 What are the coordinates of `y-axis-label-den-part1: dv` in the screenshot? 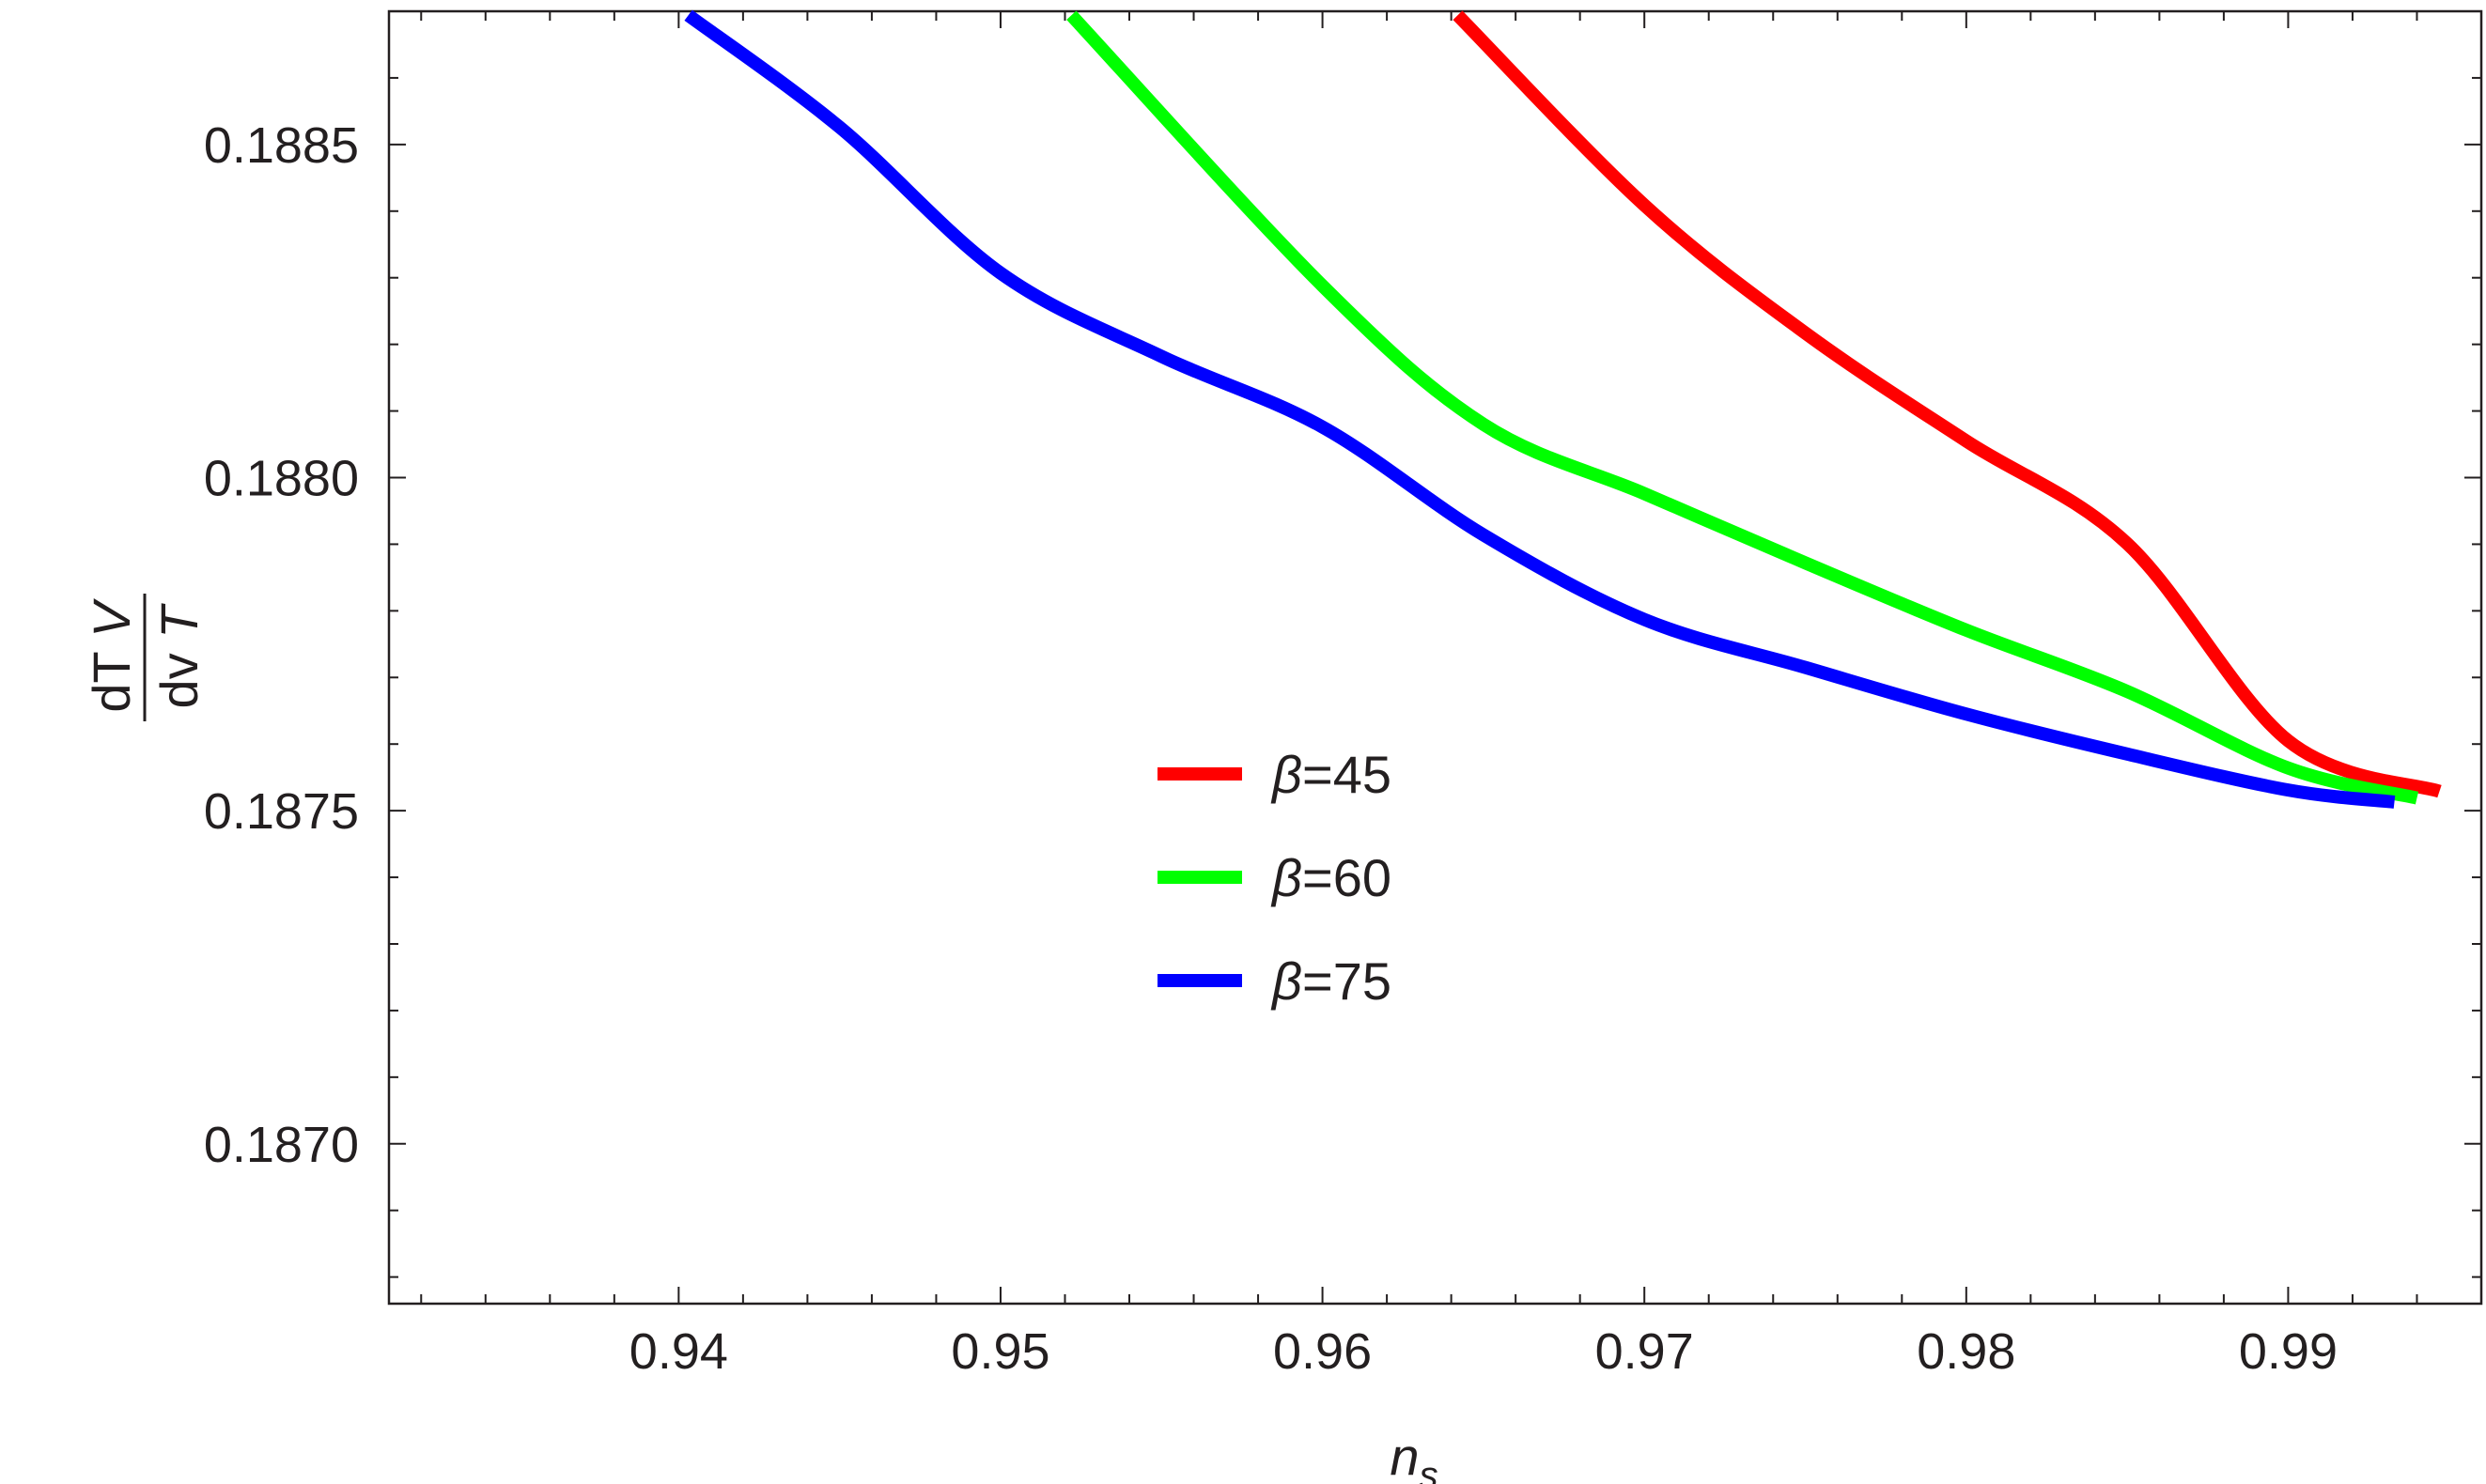 It's located at (179, 674).